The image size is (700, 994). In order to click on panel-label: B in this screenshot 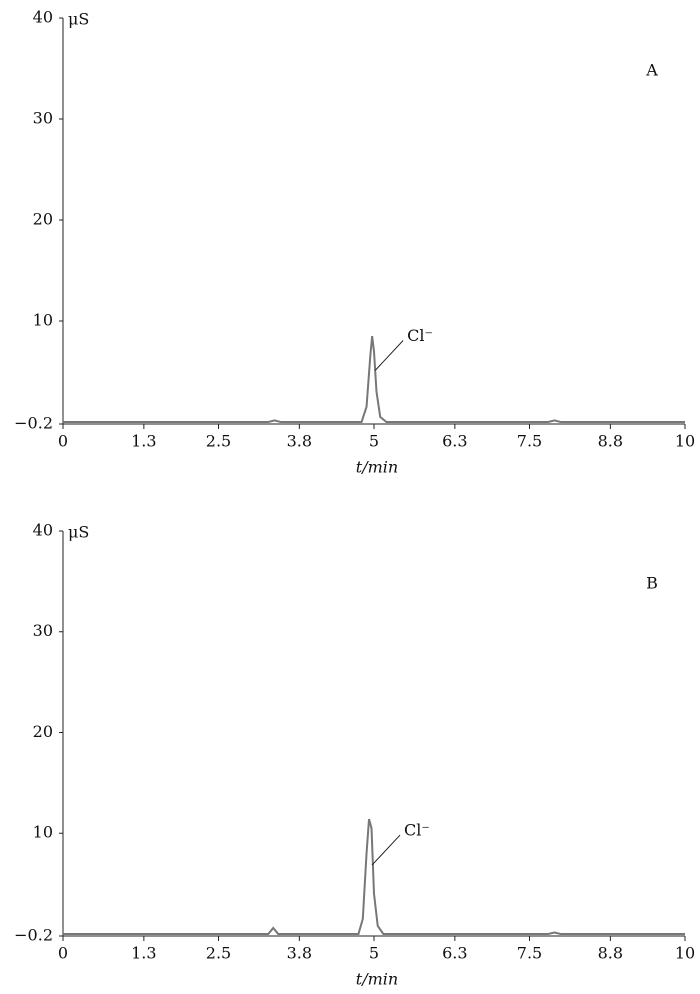, I will do `click(652, 583)`.